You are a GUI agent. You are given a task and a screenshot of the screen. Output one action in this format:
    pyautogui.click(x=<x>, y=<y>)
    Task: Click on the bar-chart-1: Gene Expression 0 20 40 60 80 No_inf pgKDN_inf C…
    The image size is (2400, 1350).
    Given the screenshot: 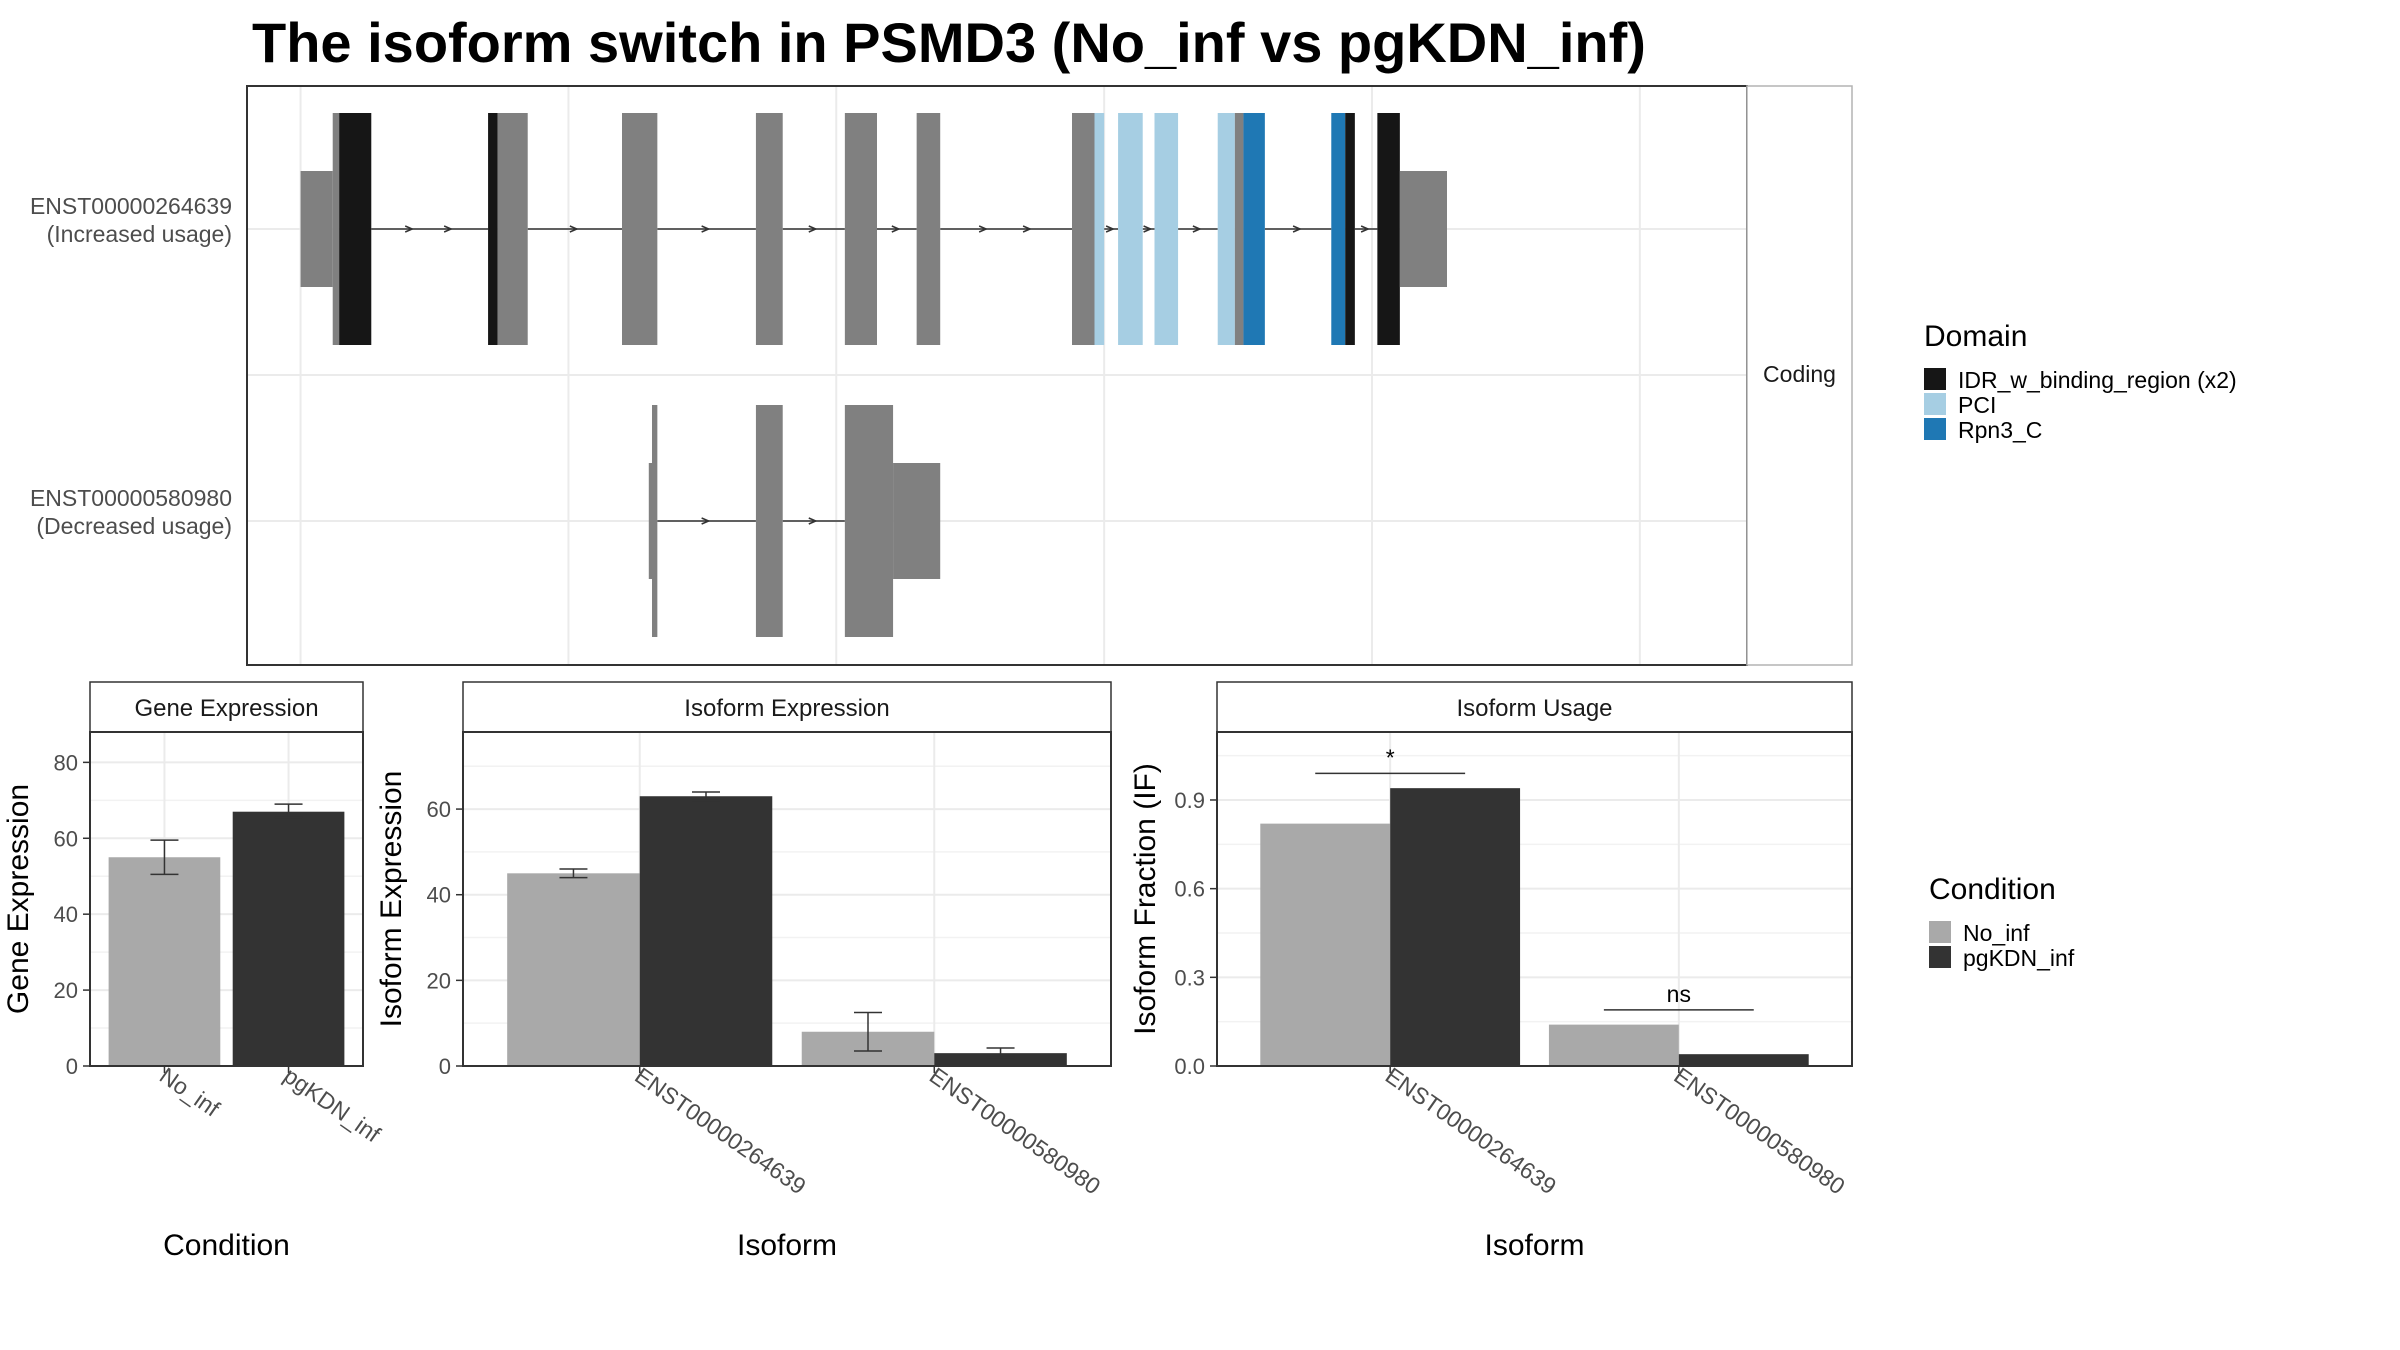 What is the action you would take?
    pyautogui.click(x=194, y=971)
    